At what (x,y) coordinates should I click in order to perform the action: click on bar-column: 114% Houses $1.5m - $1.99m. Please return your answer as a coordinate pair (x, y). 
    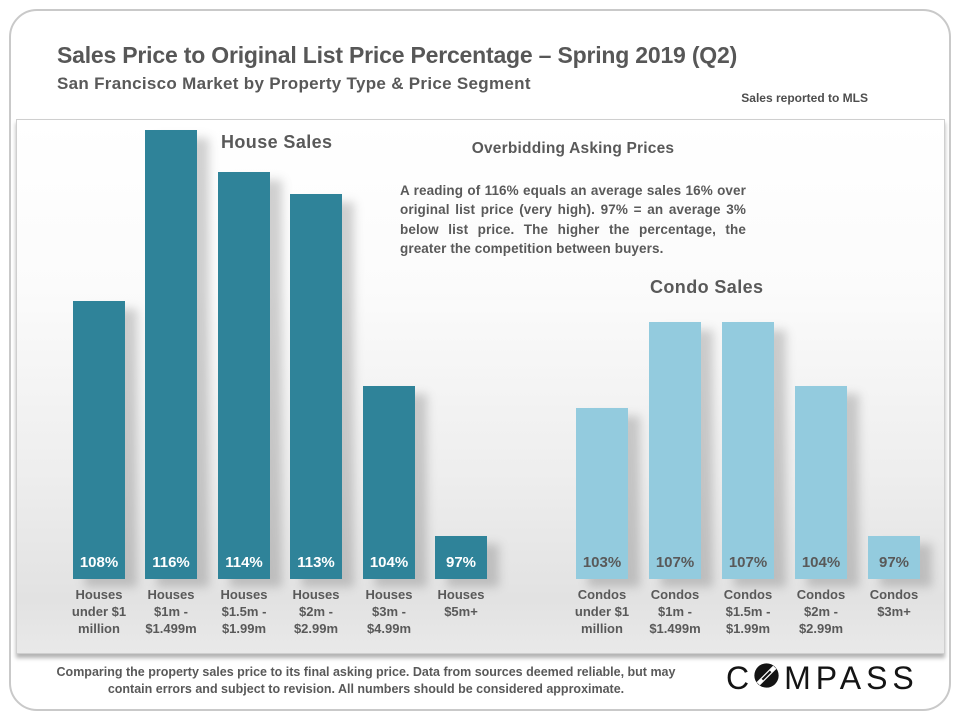
    Looking at the image, I should click on (244, 404).